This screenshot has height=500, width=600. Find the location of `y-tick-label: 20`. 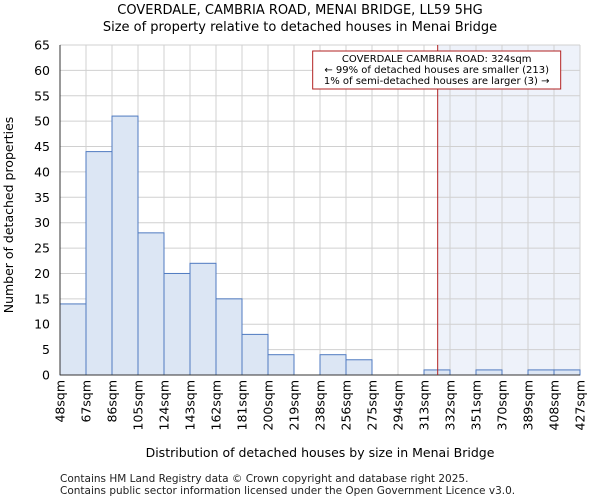

y-tick-label: 20 is located at coordinates (42, 273).